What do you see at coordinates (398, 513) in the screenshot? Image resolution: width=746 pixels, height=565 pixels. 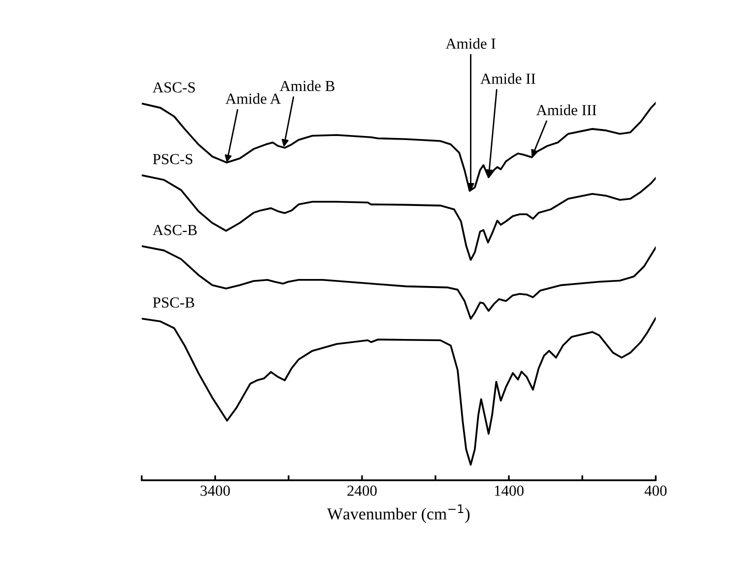 I see `x-axis-title: Wavenumber (cm$^{−1}$)` at bounding box center [398, 513].